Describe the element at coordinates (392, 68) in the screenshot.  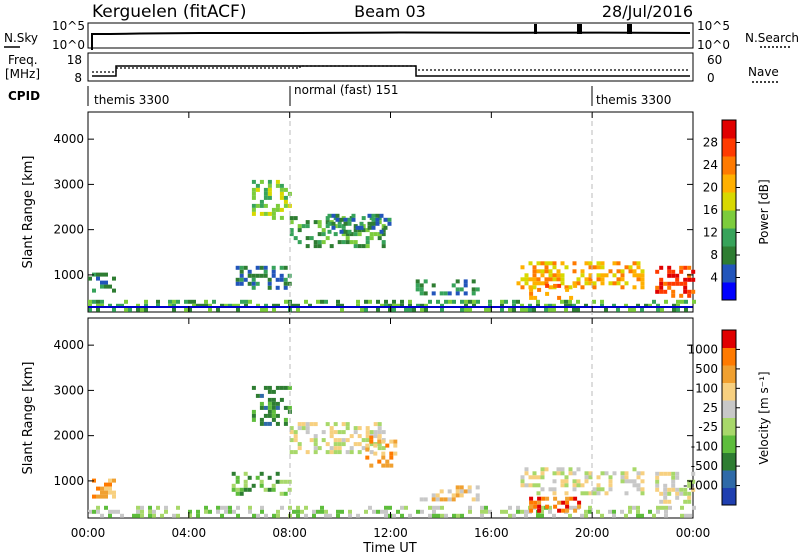
I see `frequency-panel: Freq. [MHz] 18 8 60 0 Nave` at that location.